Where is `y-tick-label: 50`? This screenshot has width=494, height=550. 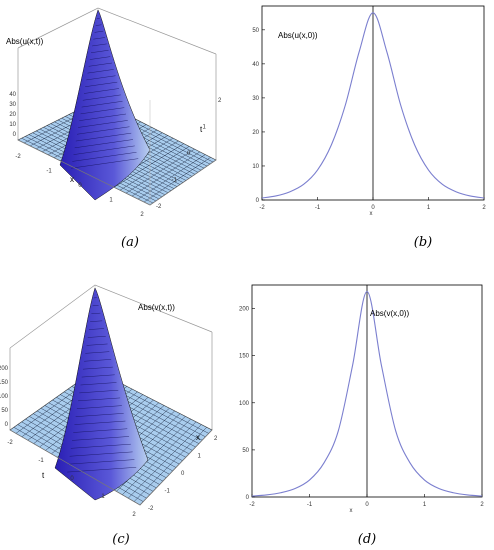
y-tick-label: 50 is located at coordinates (255, 31).